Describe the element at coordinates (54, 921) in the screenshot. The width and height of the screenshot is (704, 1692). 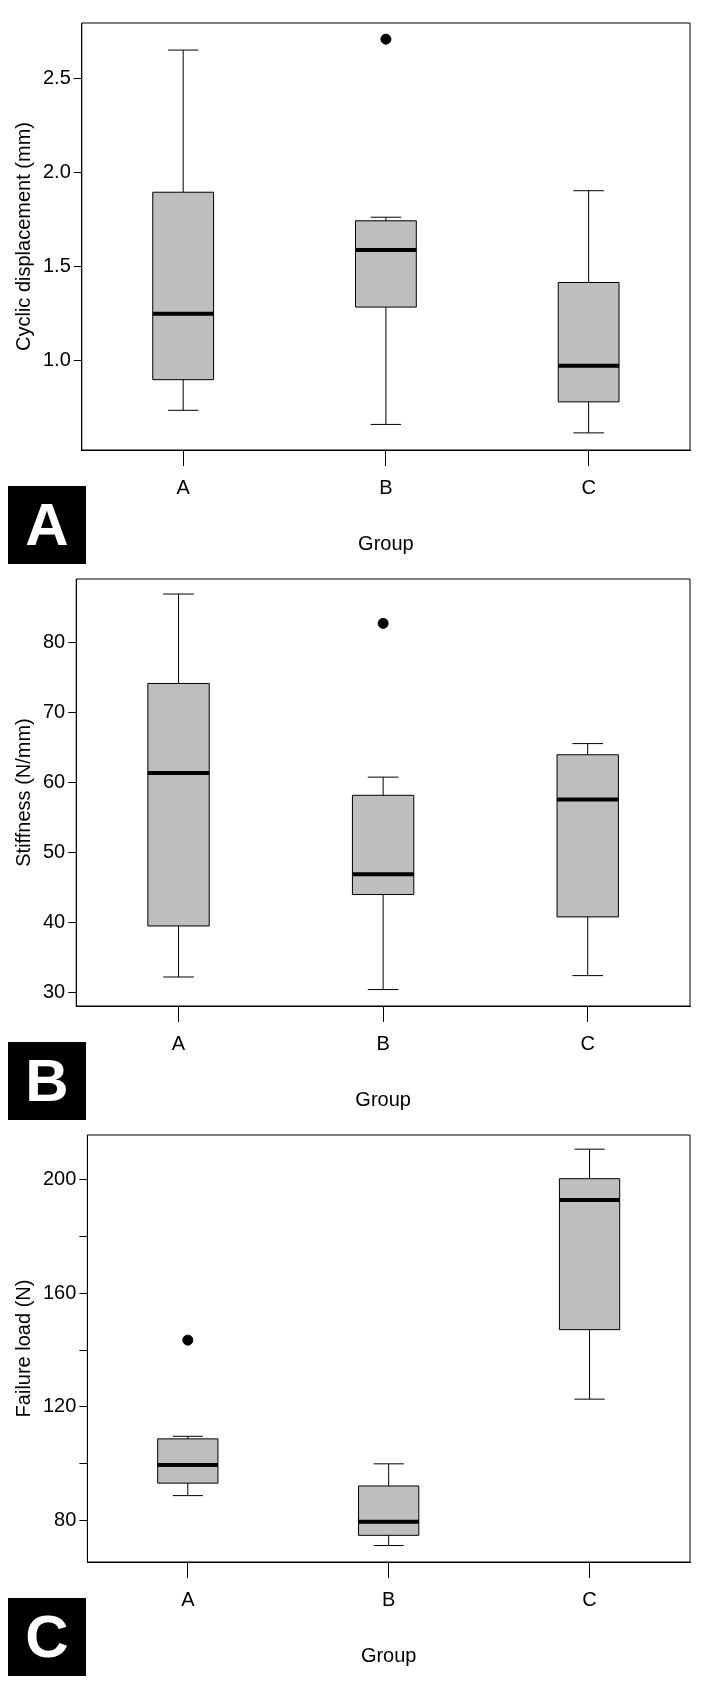
I see `y-tick-label: 40` at that location.